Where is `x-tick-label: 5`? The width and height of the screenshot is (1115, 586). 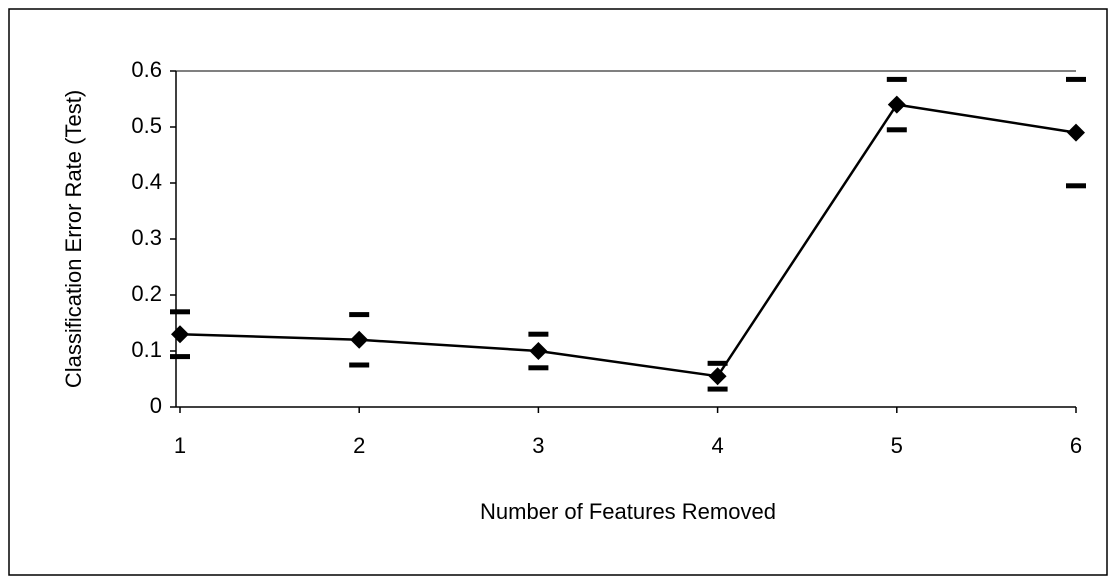
x-tick-label: 5 is located at coordinates (897, 445).